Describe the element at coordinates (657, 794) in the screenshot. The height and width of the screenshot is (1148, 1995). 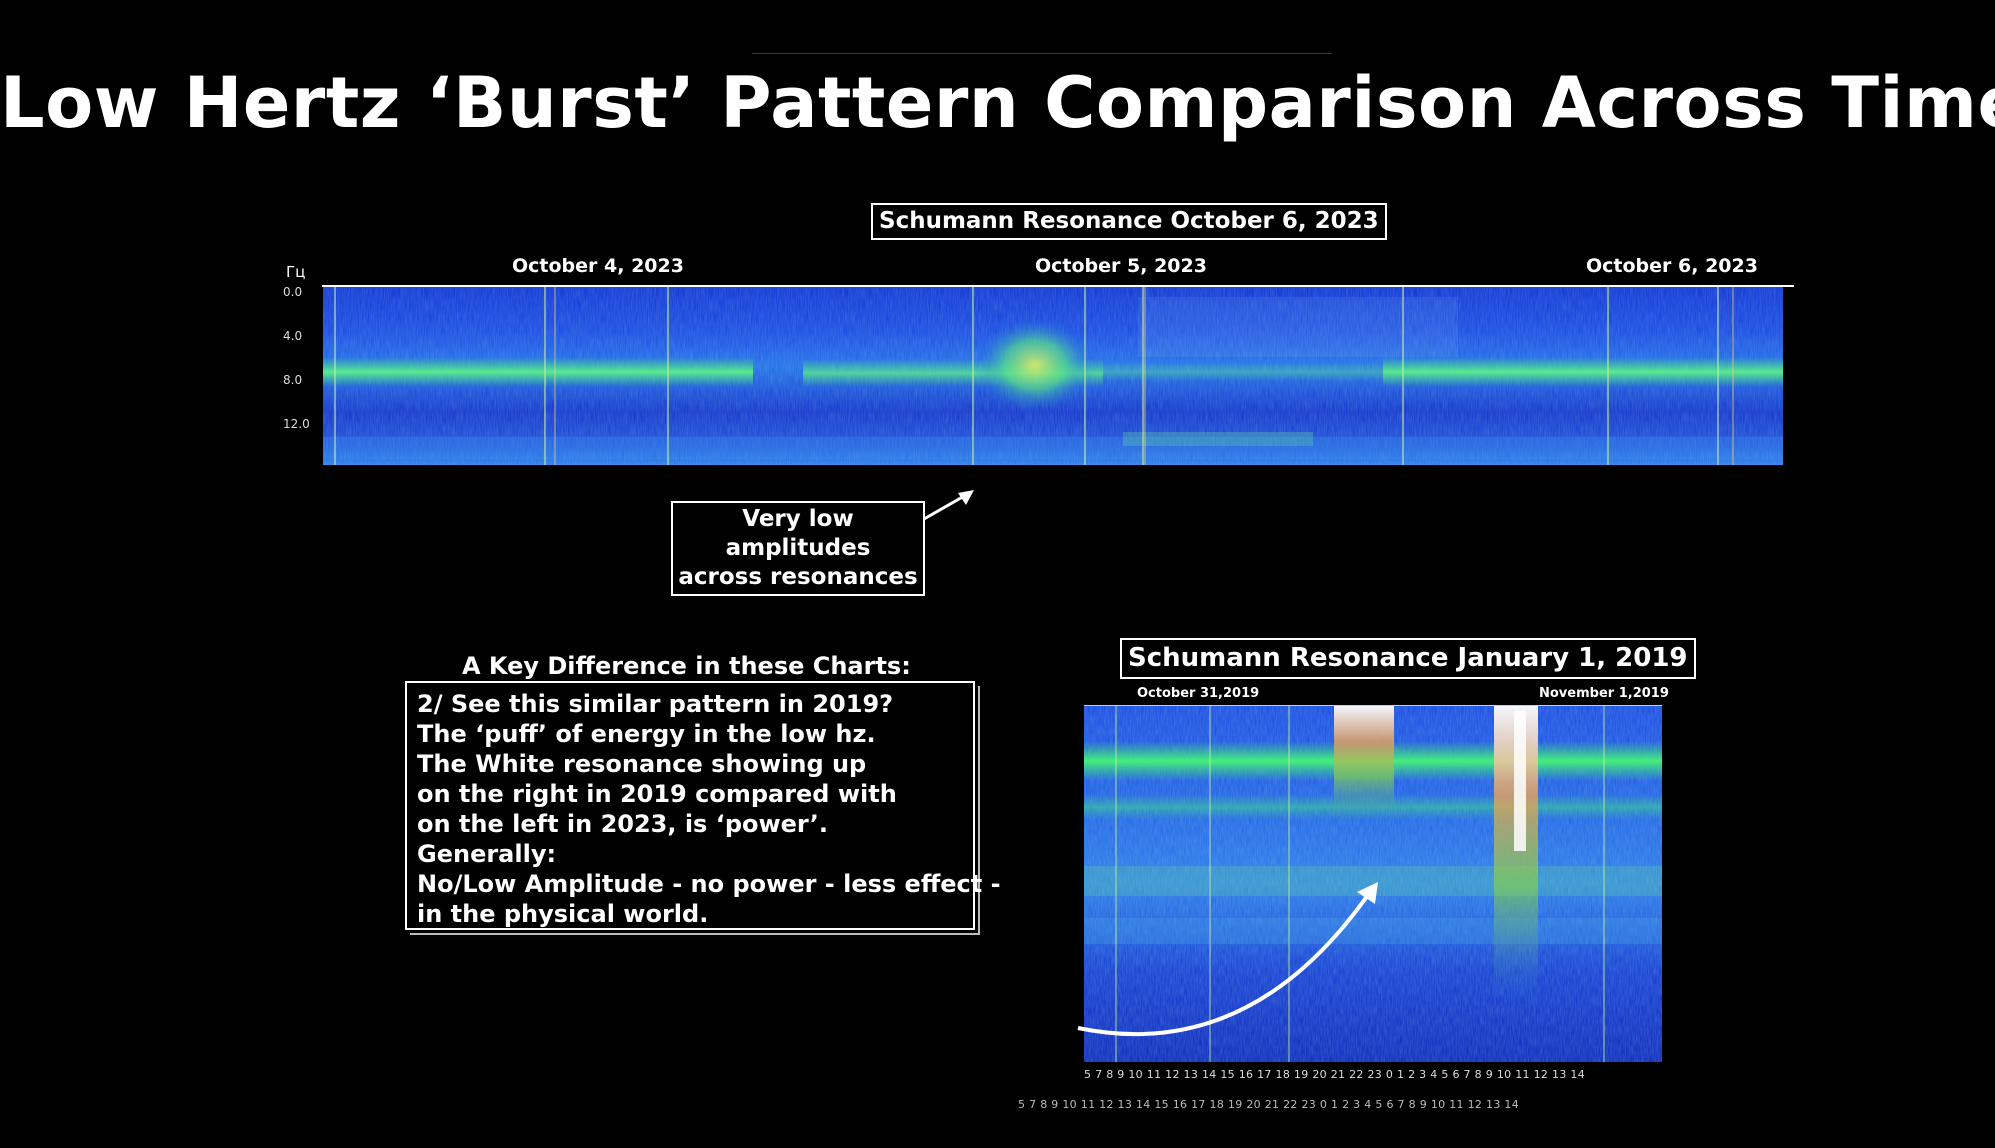
I see `key-line: on the right in 2019 compared with` at that location.